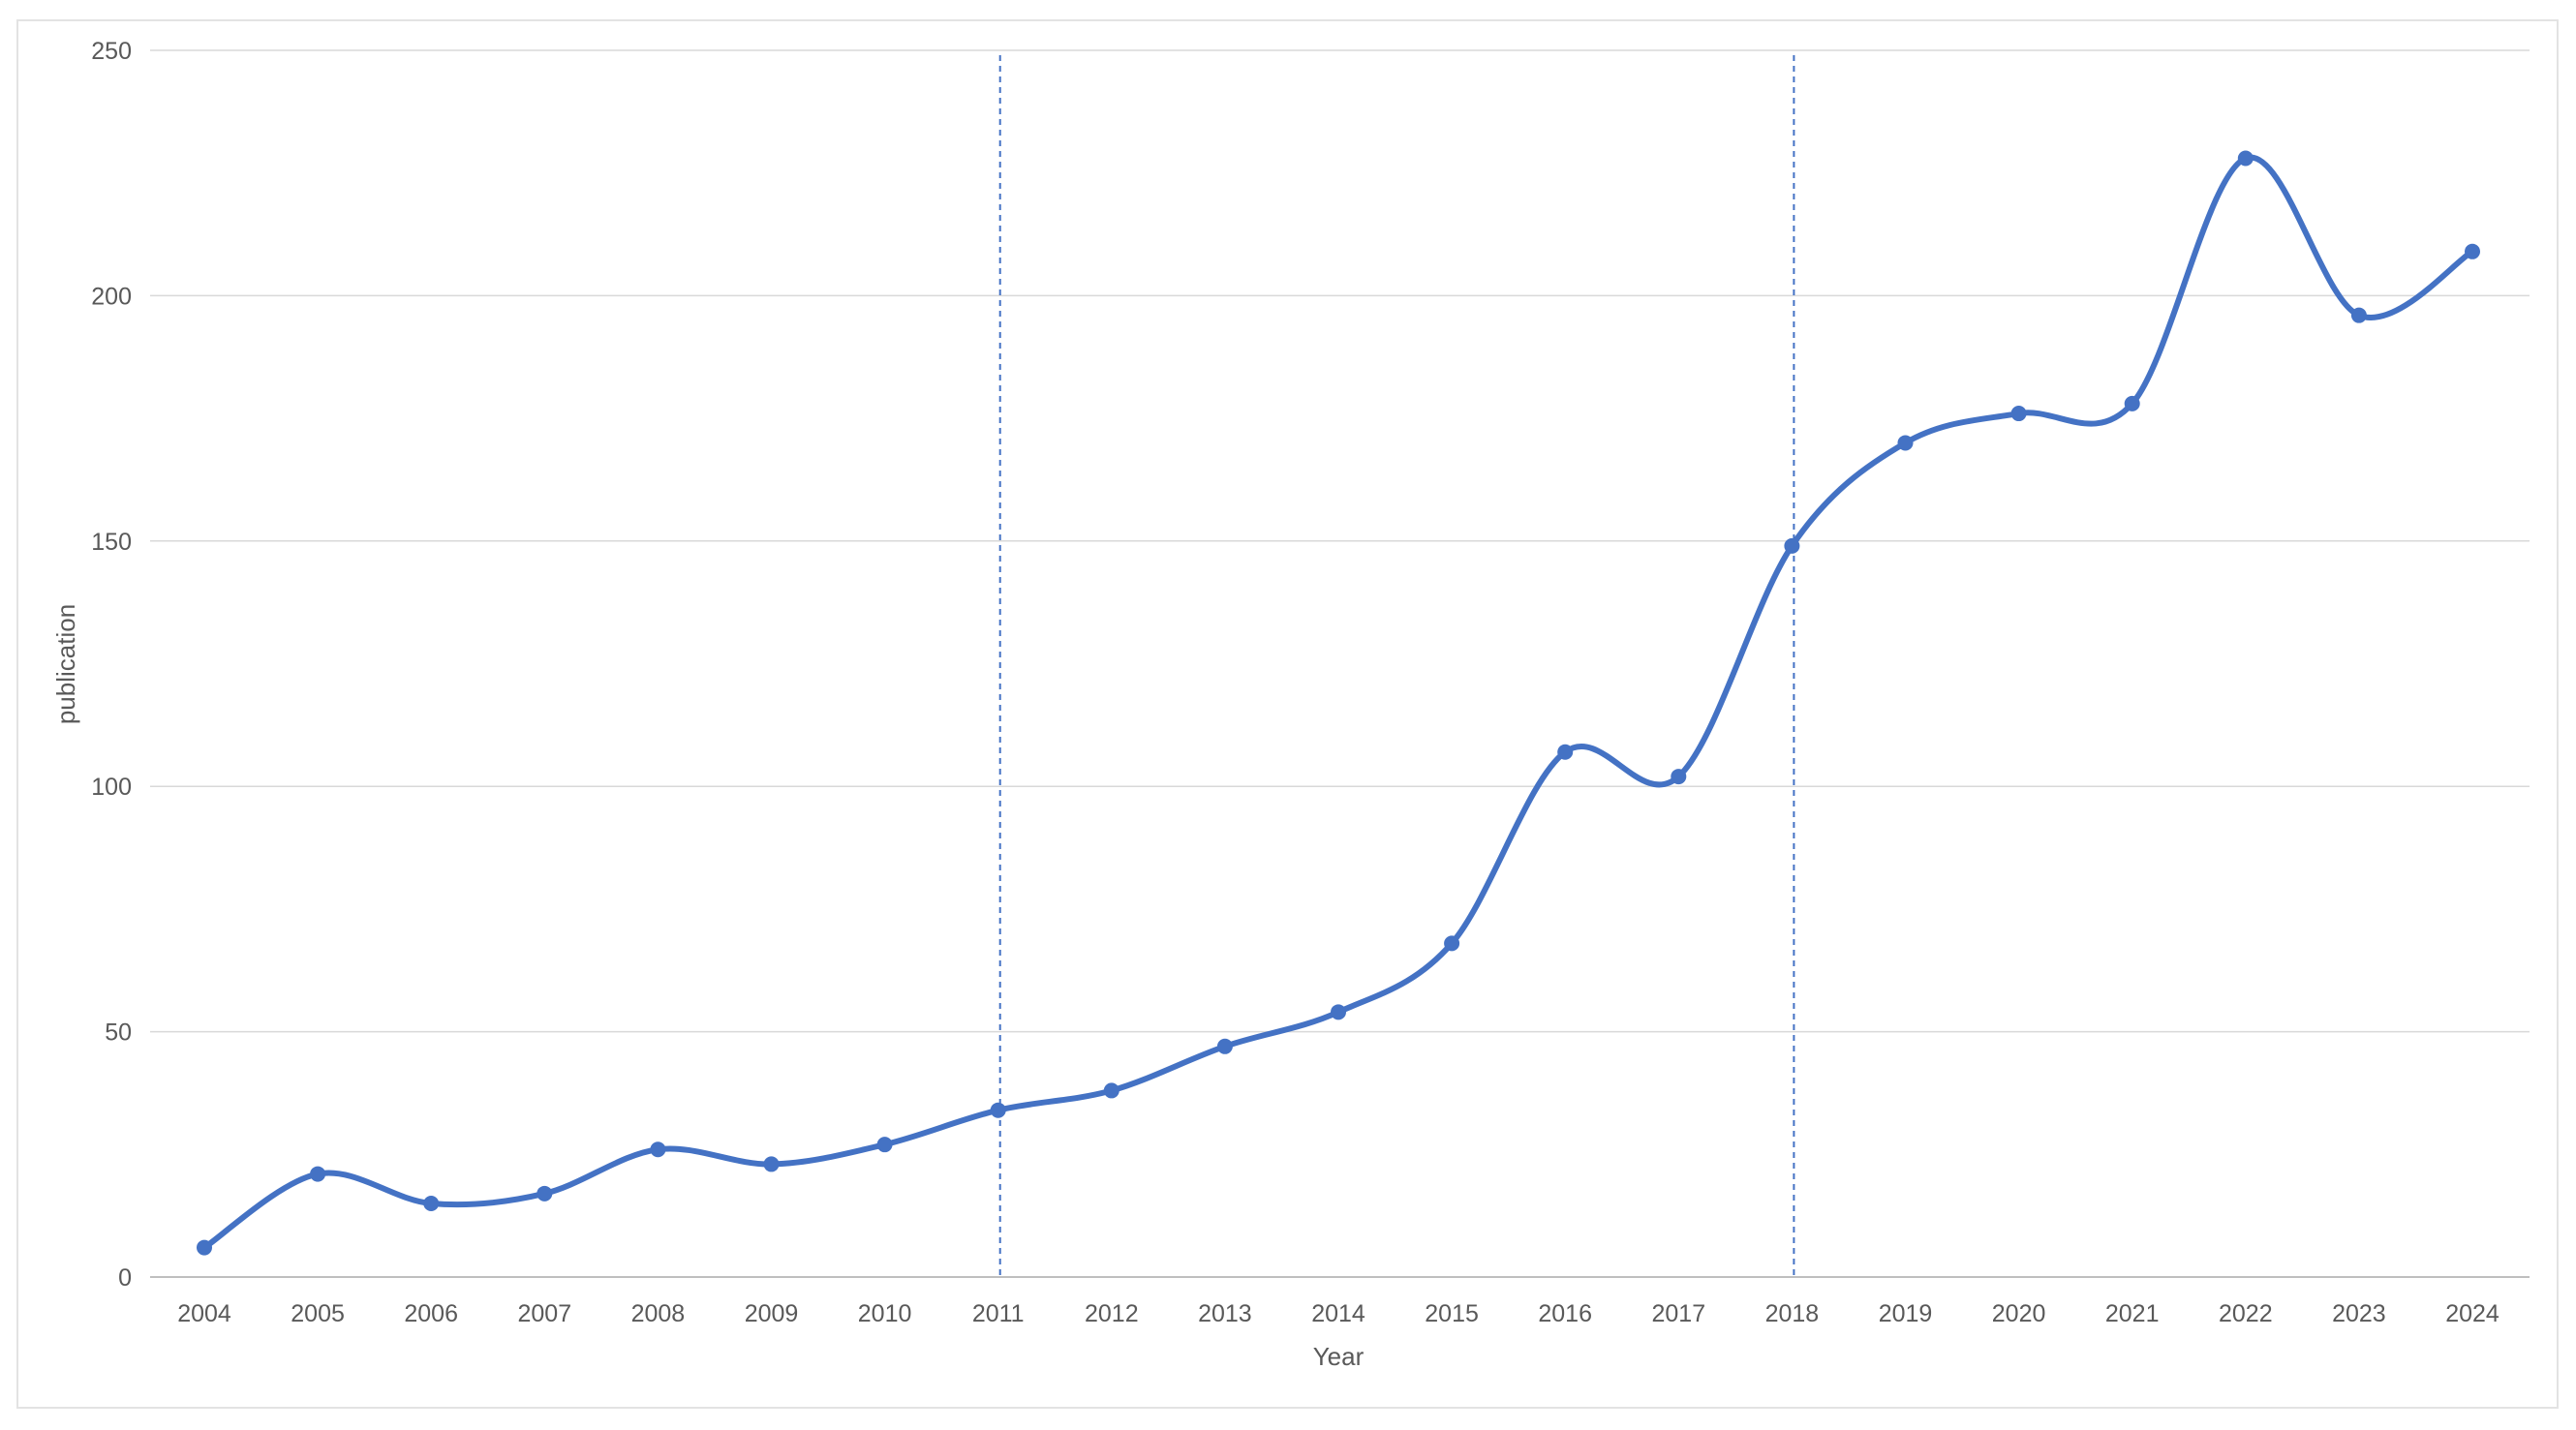  I want to click on x-tick-label-2023: 2023, so click(2359, 1313).